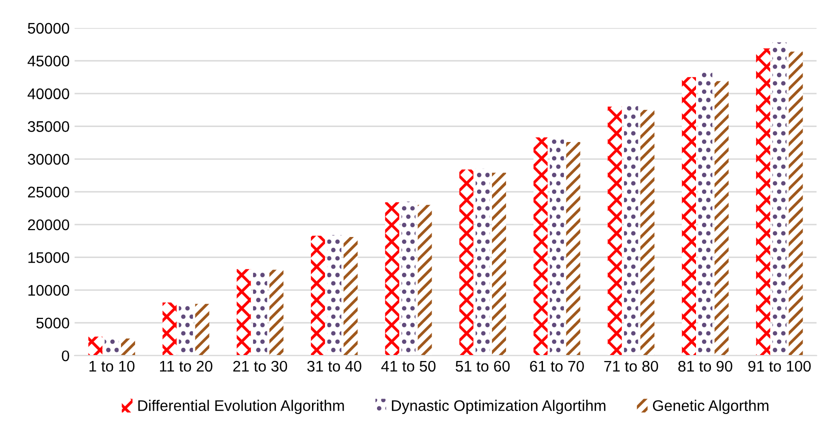  I want to click on y-tick-label: 50000, so click(49, 28).